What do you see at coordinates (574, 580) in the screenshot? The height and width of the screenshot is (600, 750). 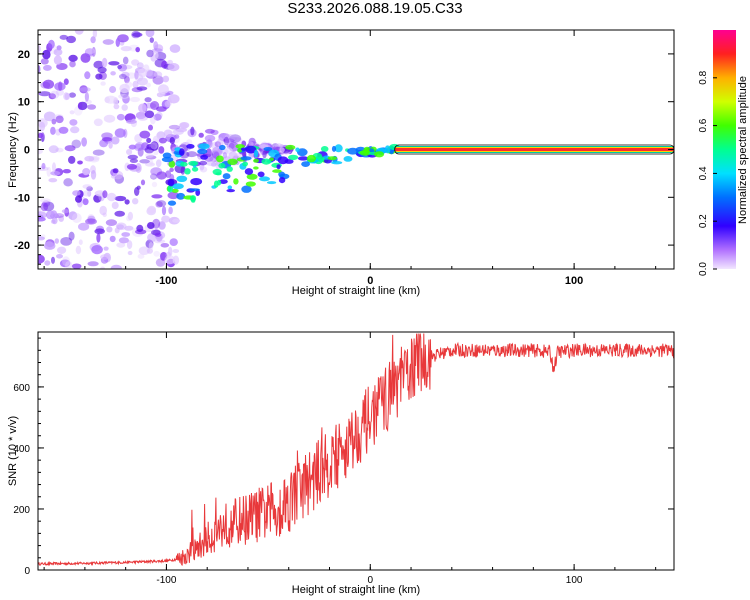 I see `x-tick-label: 100` at bounding box center [574, 580].